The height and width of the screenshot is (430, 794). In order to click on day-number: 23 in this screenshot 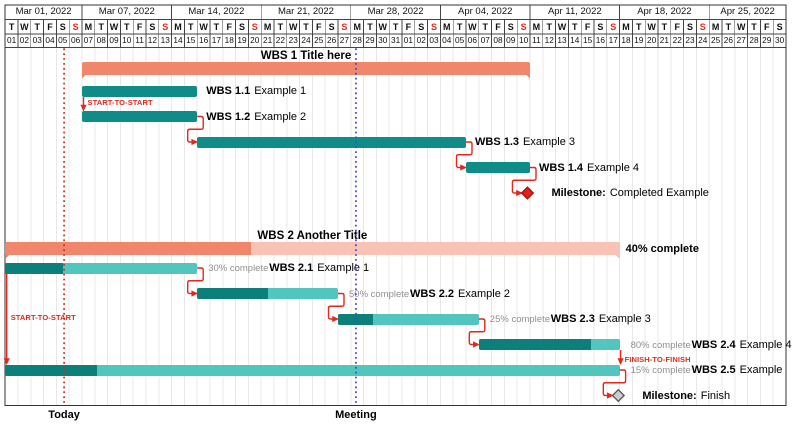, I will do `click(690, 40)`.